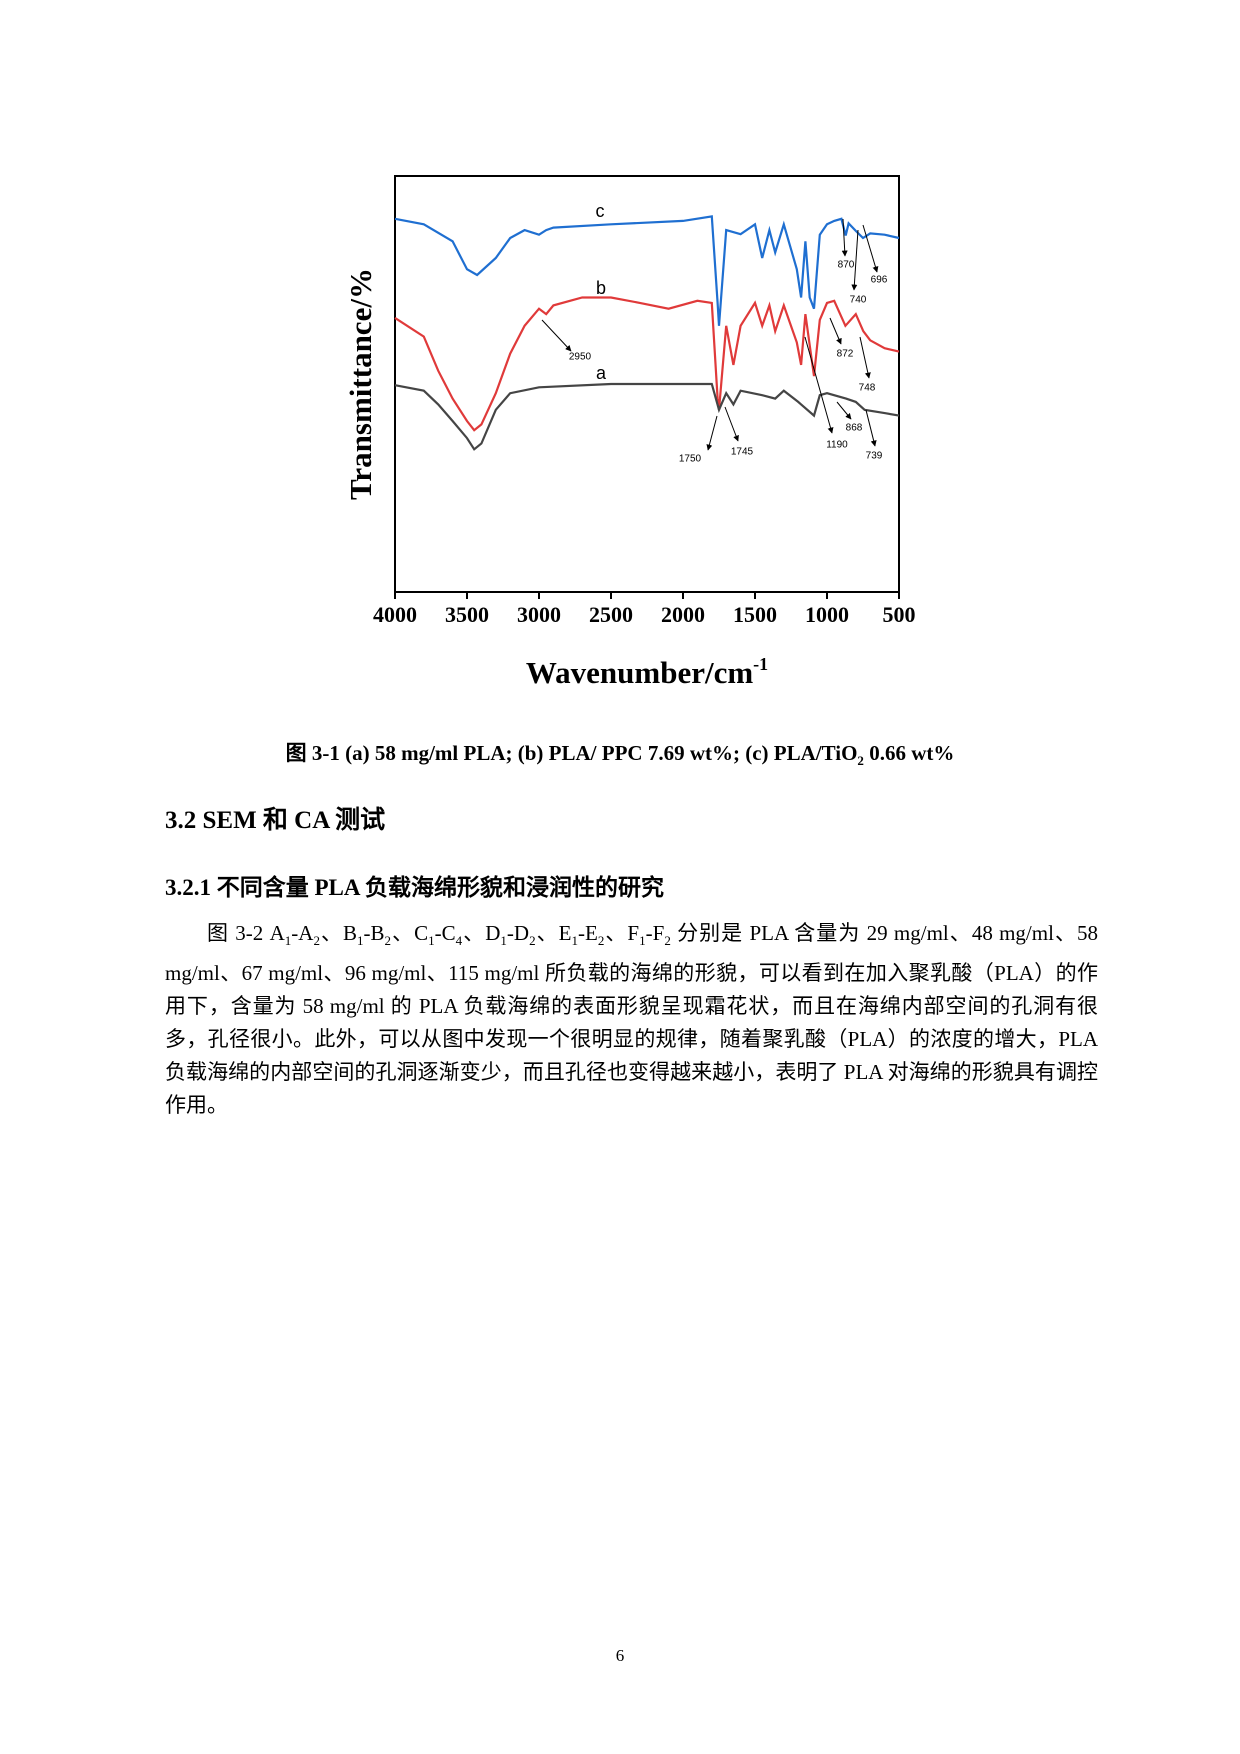  I want to click on text-run: 、B, so click(338, 933).